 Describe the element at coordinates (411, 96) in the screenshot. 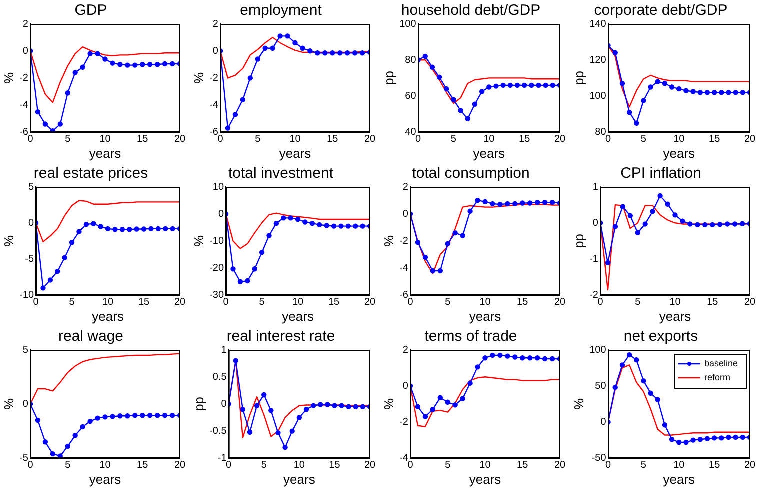

I see `y-tick-label: 60` at that location.